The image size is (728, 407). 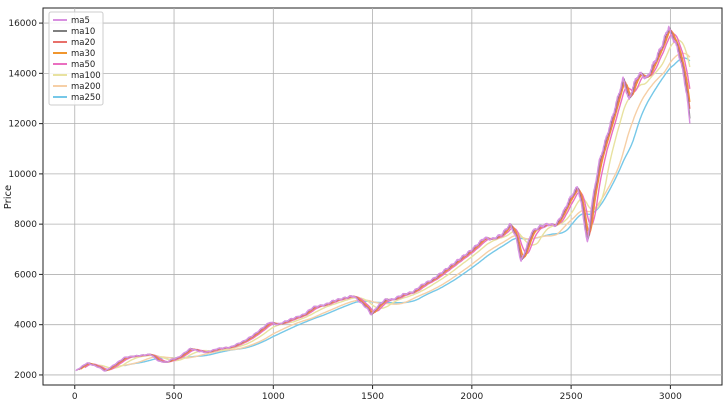 What do you see at coordinates (173, 397) in the screenshot?
I see `x-tick-label: 500` at bounding box center [173, 397].